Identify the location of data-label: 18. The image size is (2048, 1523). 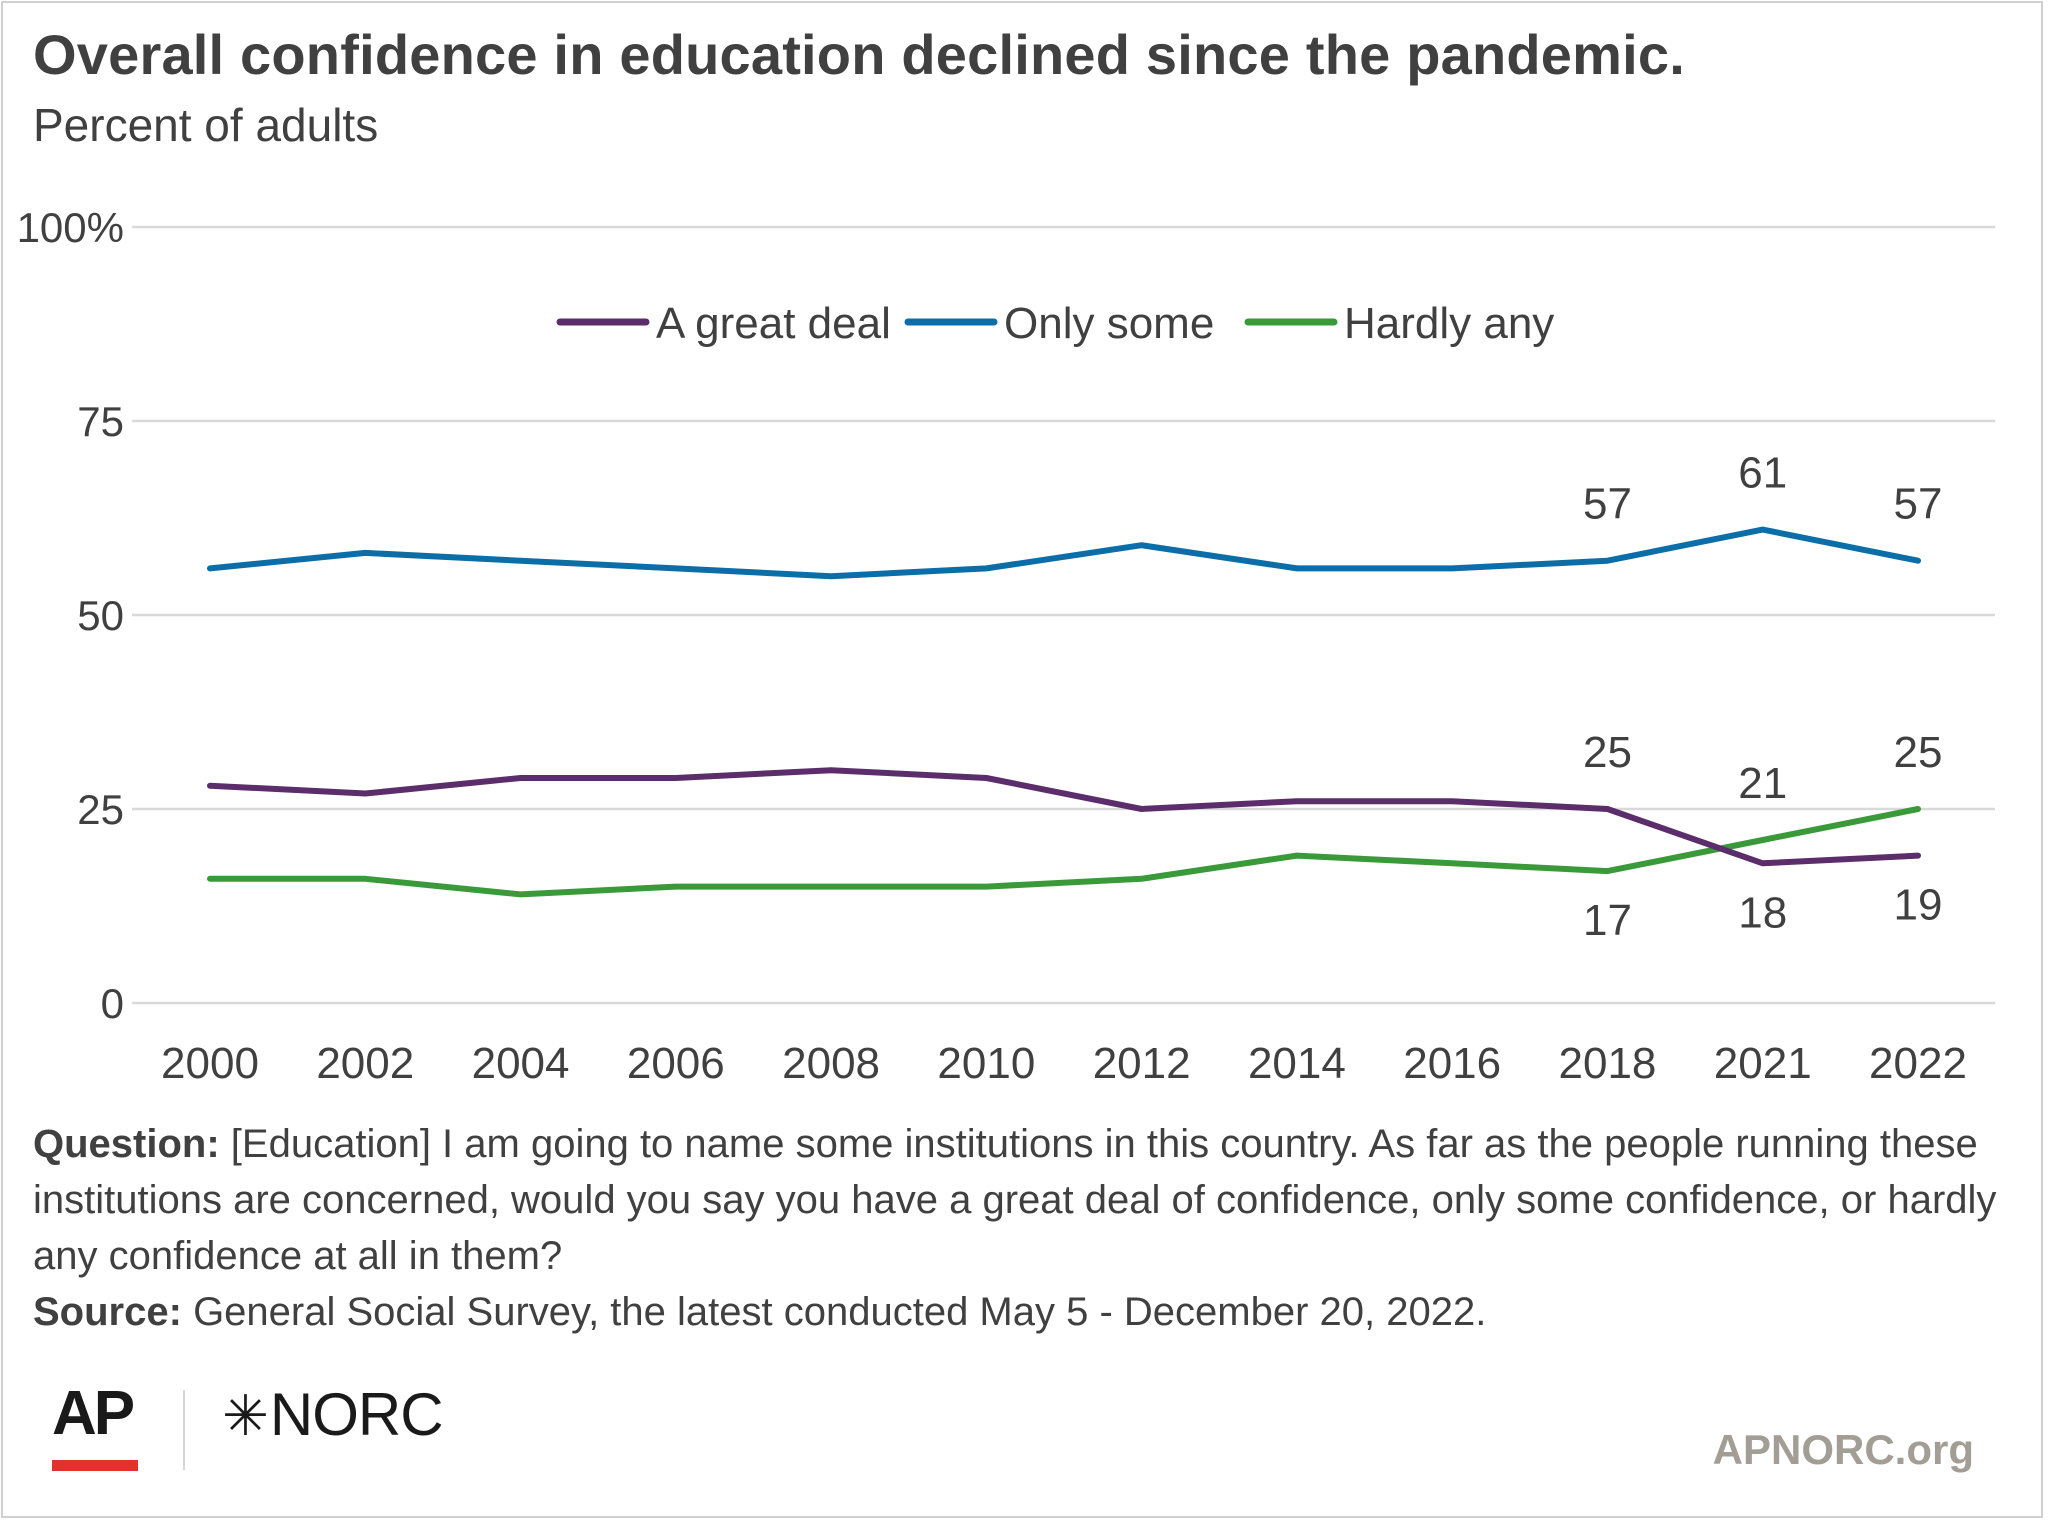
(1762, 912).